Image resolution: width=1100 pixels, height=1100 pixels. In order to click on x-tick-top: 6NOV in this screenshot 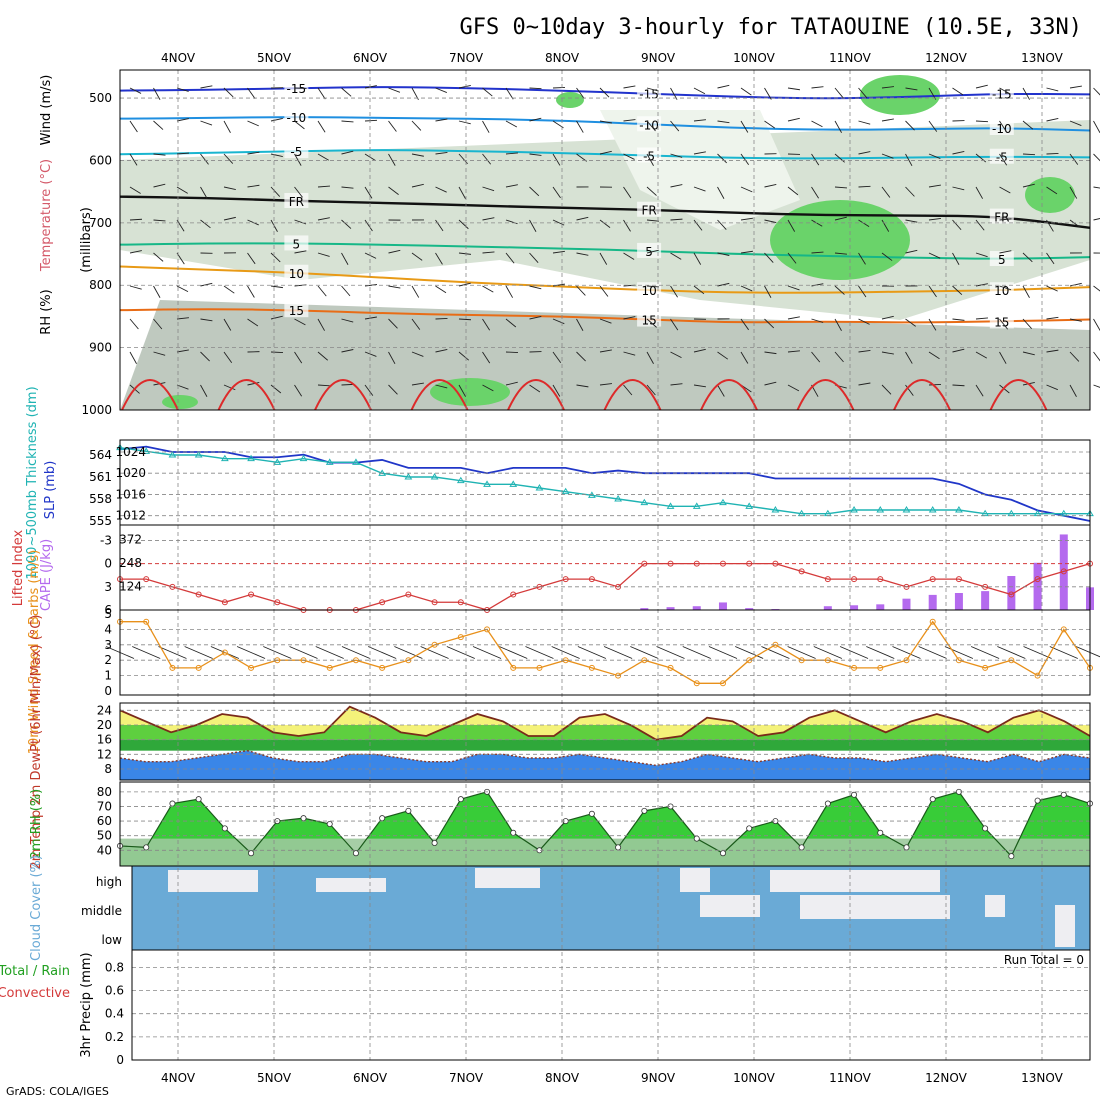, I will do `click(370, 58)`.